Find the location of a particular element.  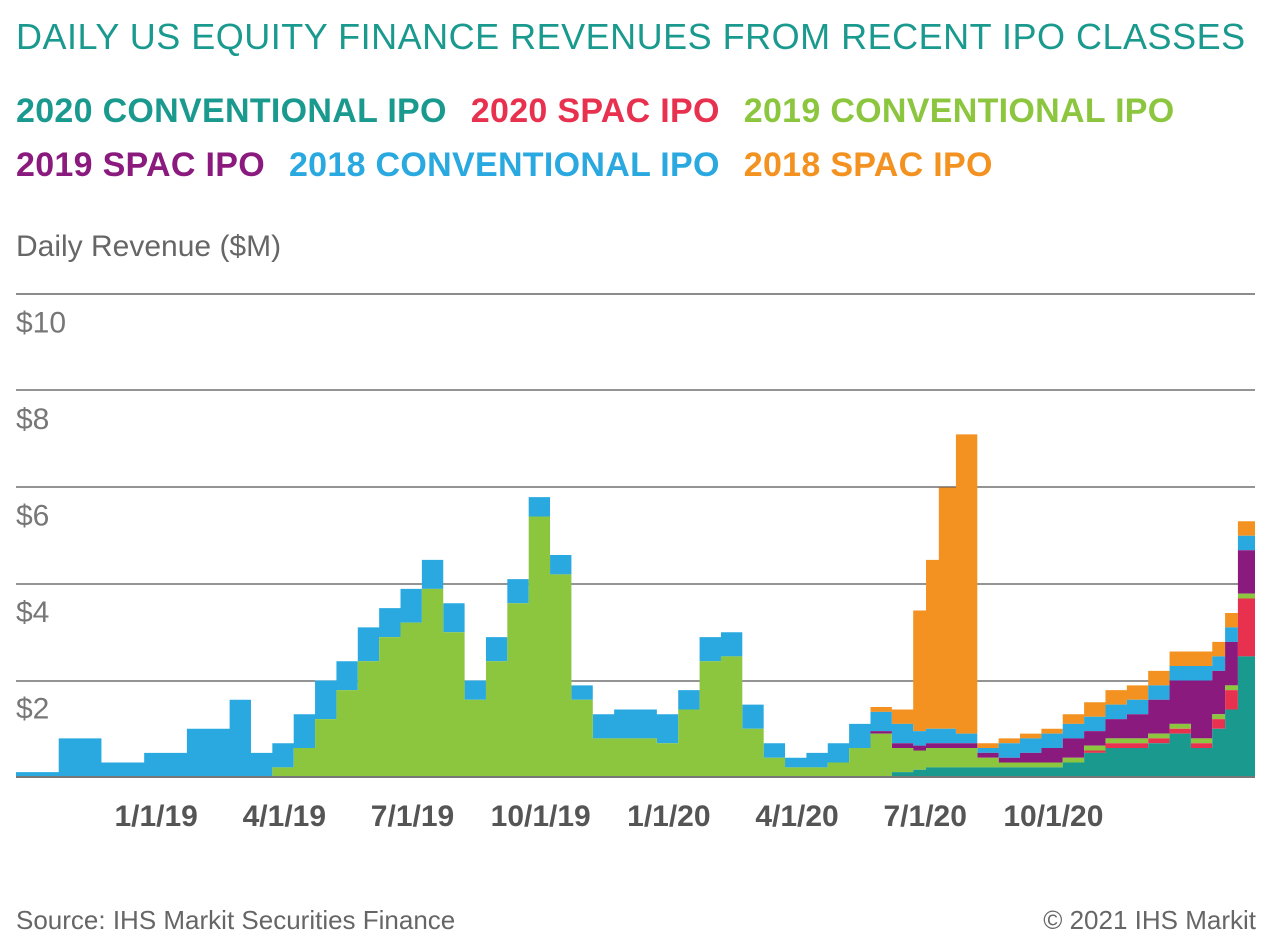

y-tick-label: $10 is located at coordinates (41, 323).